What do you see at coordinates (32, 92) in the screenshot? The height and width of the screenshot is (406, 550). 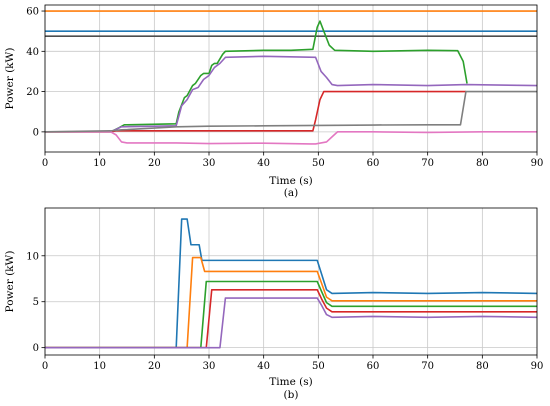 I see `y-tick-label: 20` at bounding box center [32, 92].